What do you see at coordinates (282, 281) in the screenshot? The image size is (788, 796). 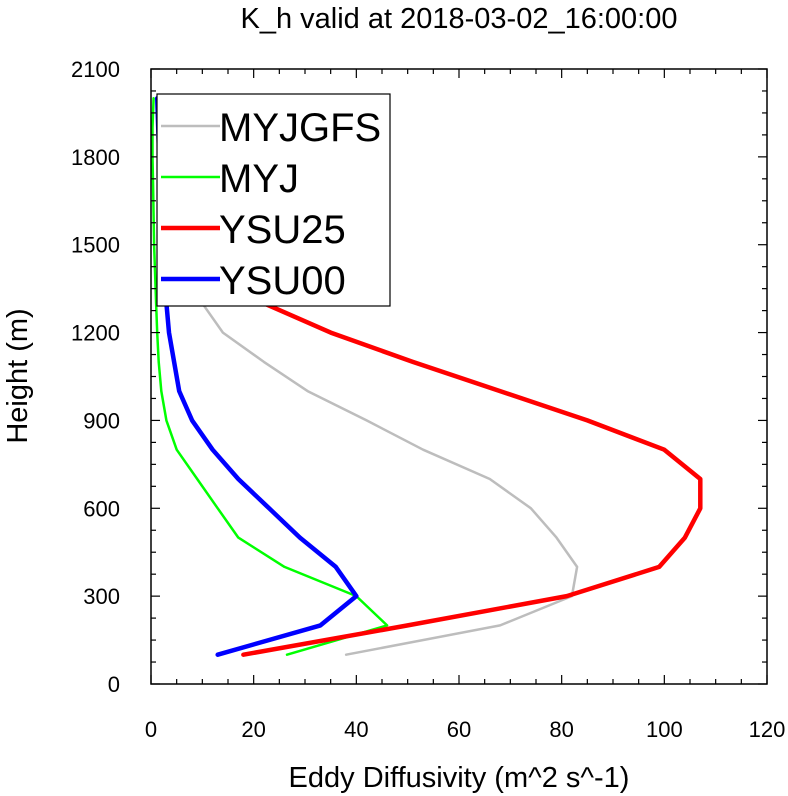 I see `legend-label-ysu00: YSU00` at bounding box center [282, 281].